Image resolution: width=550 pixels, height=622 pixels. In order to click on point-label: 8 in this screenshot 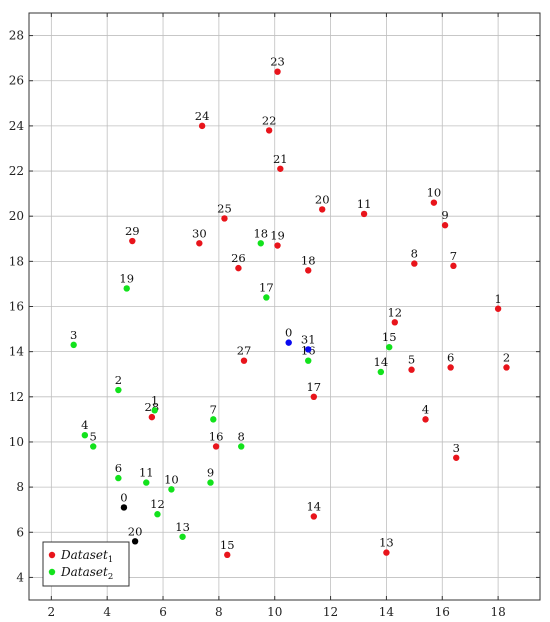, I will do `click(414, 254)`.